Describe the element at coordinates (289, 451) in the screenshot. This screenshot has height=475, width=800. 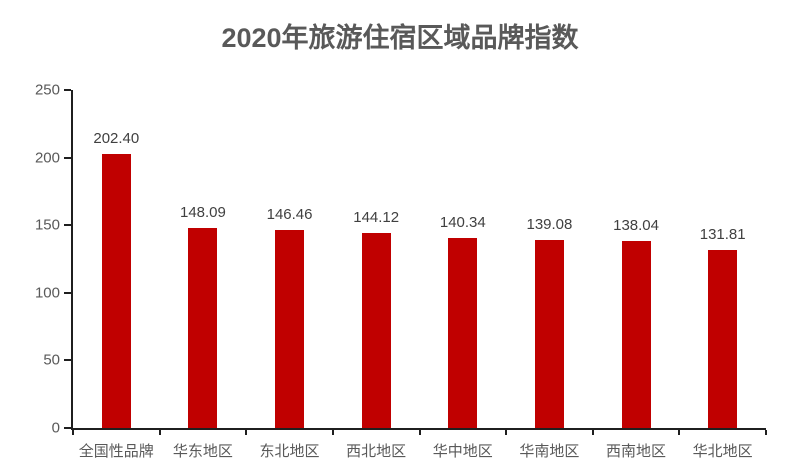
I see `x-axis-category-label: 东北地区` at that location.